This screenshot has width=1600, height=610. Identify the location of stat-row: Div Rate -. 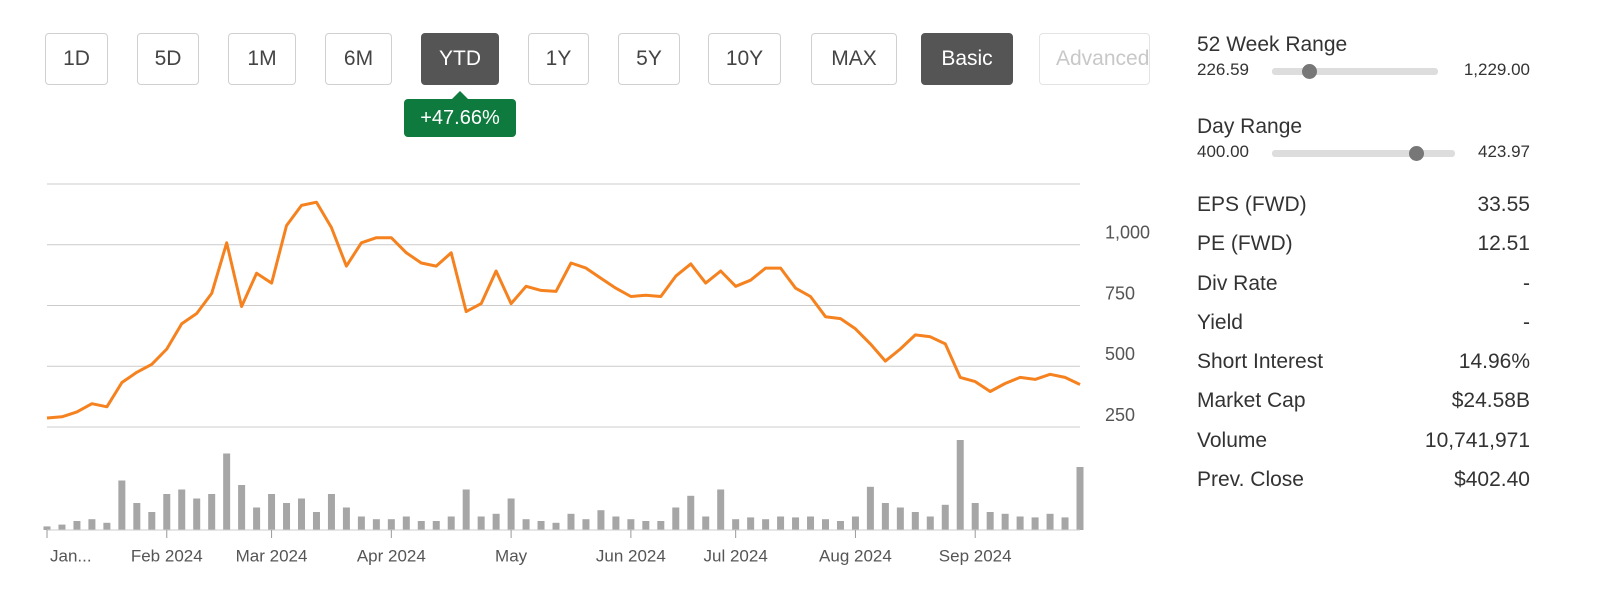
(1363, 283).